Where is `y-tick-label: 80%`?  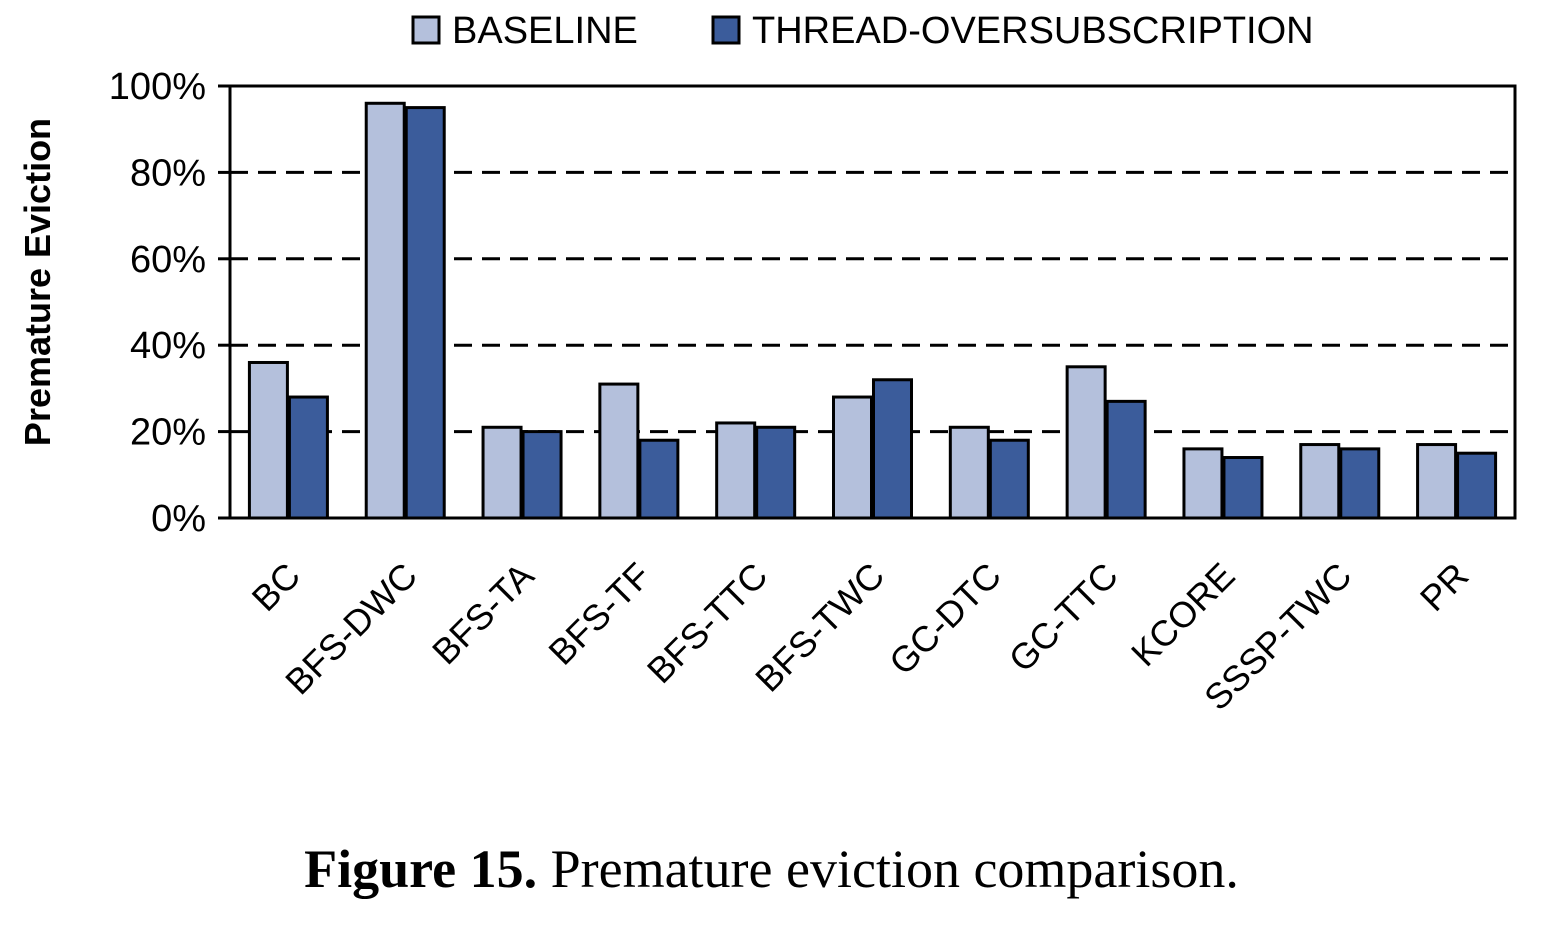
y-tick-label: 80% is located at coordinates (168, 173).